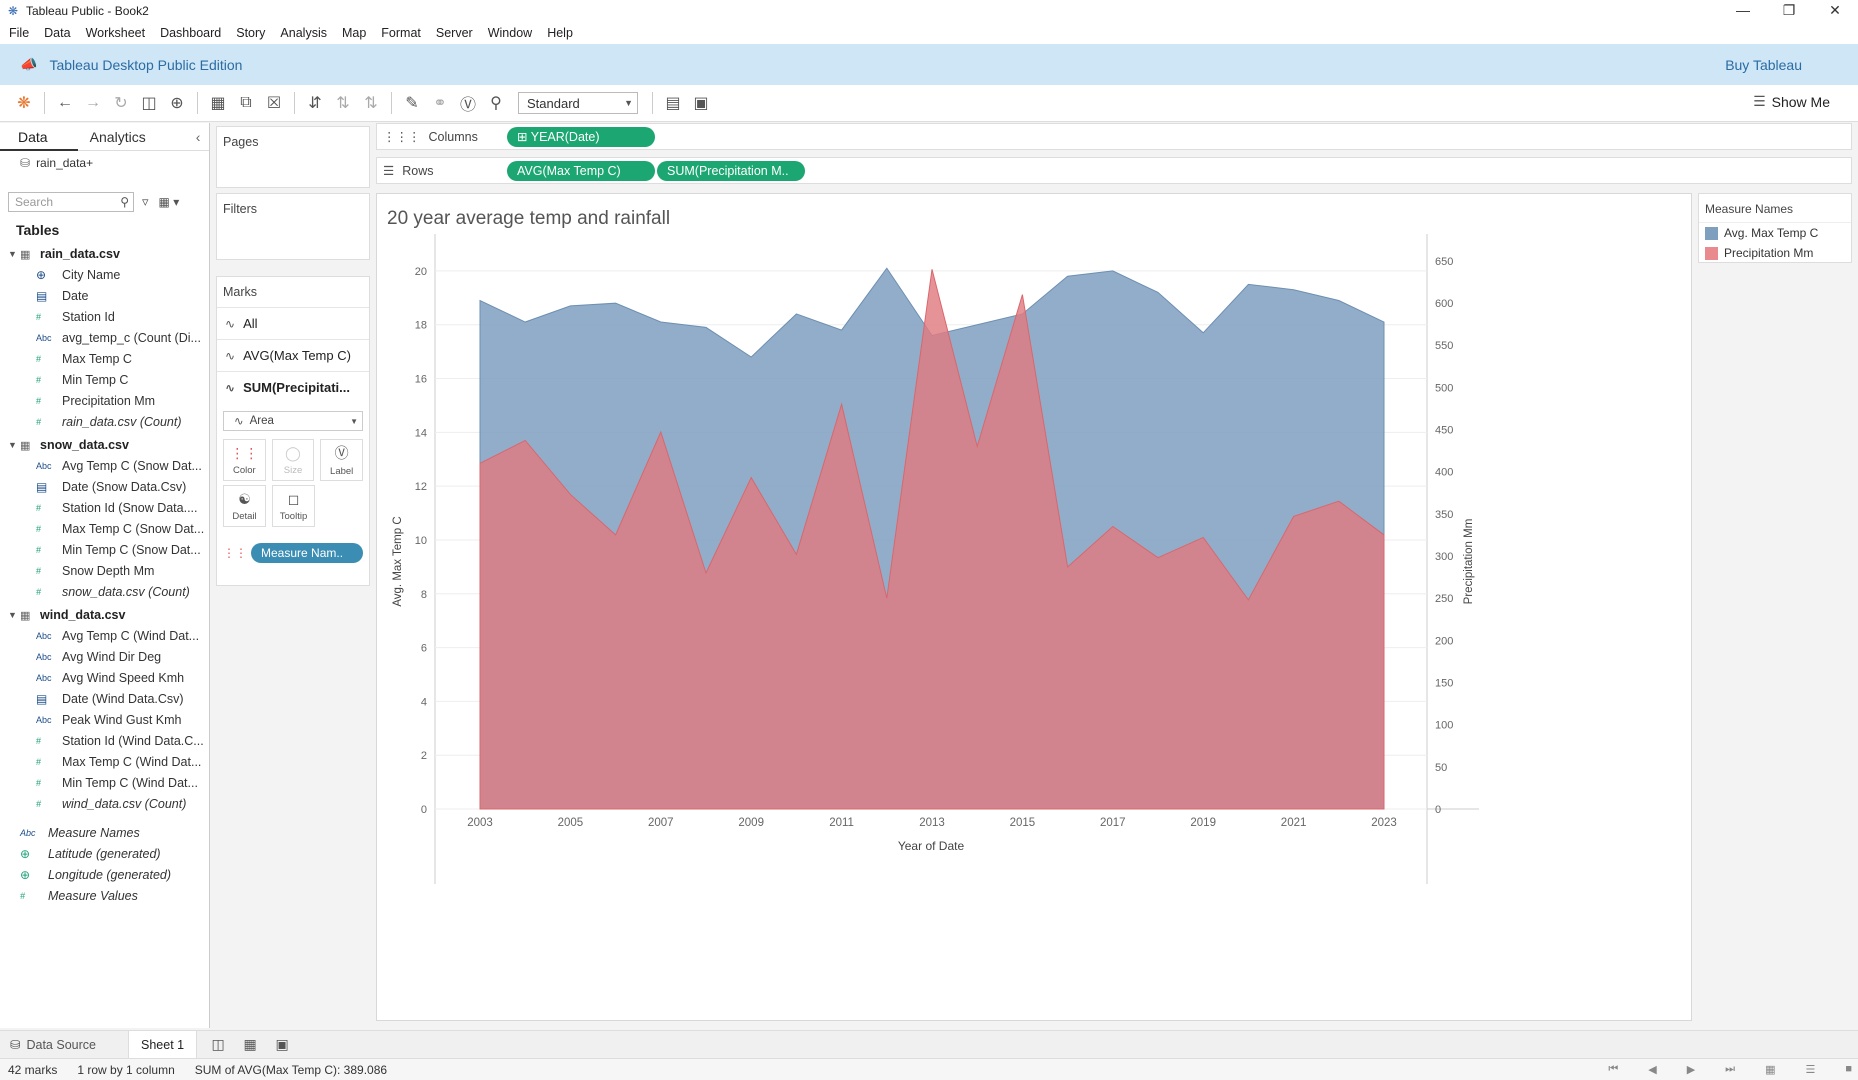 The image size is (1858, 1080). What do you see at coordinates (1114, 136) in the screenshot?
I see `columns-shelf: ⋮⋮⋮ Columns ⊞ YEAR(Date)` at bounding box center [1114, 136].